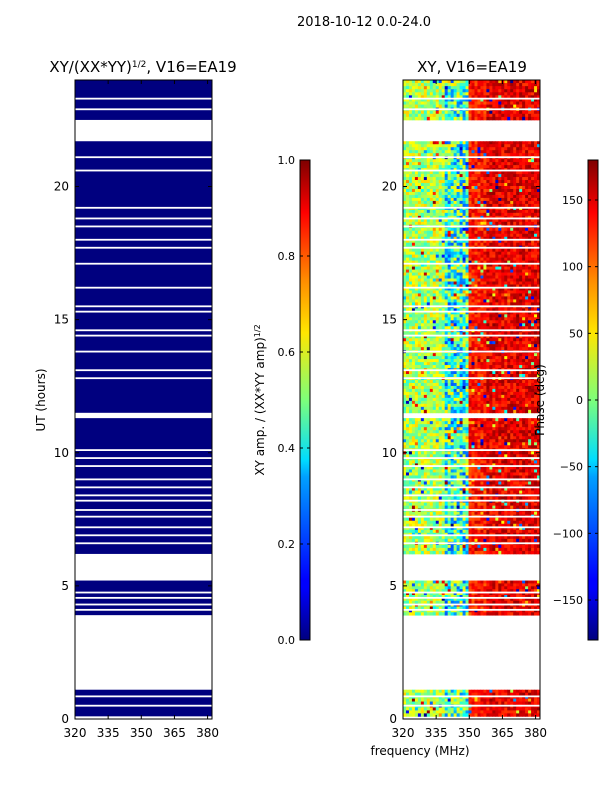  I want to click on y-axis-label: UT (hours), so click(41, 399).